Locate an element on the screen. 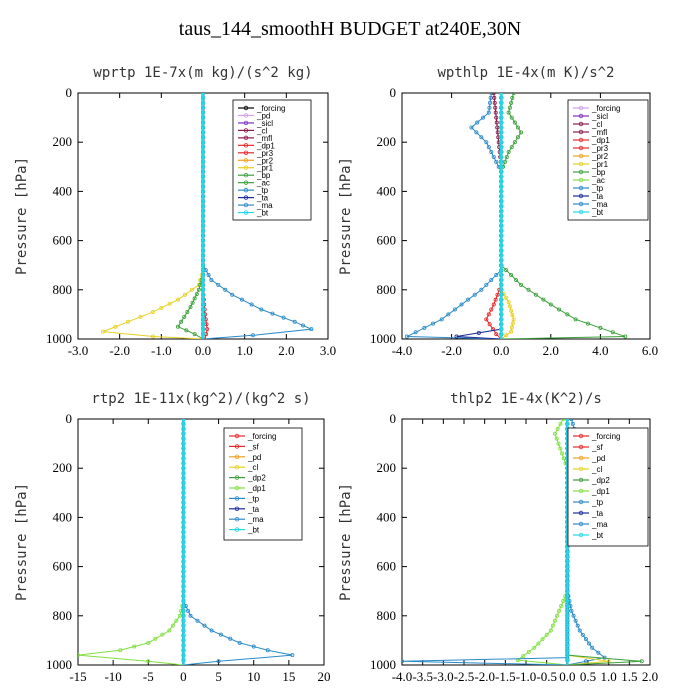 This screenshot has height=700, width=700. x-tick-label: 0.5 is located at coordinates (588, 676).